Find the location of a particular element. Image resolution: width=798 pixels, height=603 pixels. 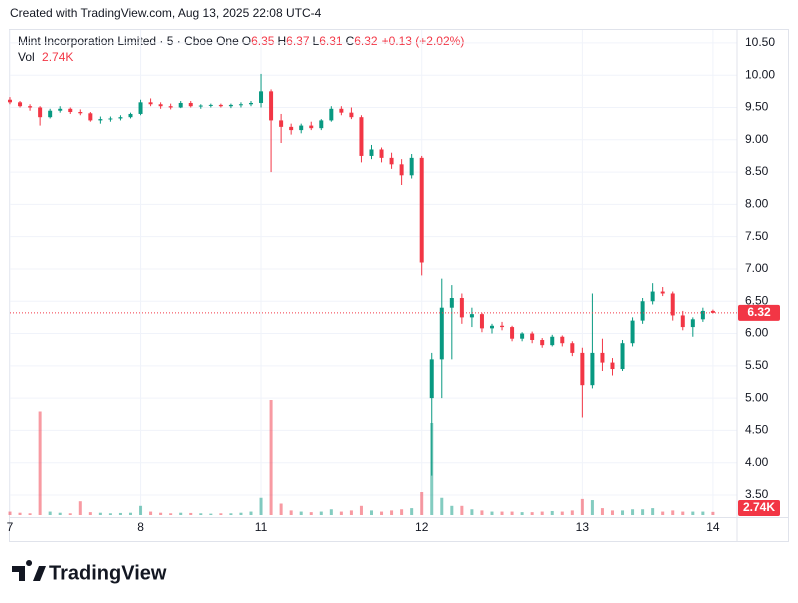

y-tick-label: 5.50 is located at coordinates (757, 365).